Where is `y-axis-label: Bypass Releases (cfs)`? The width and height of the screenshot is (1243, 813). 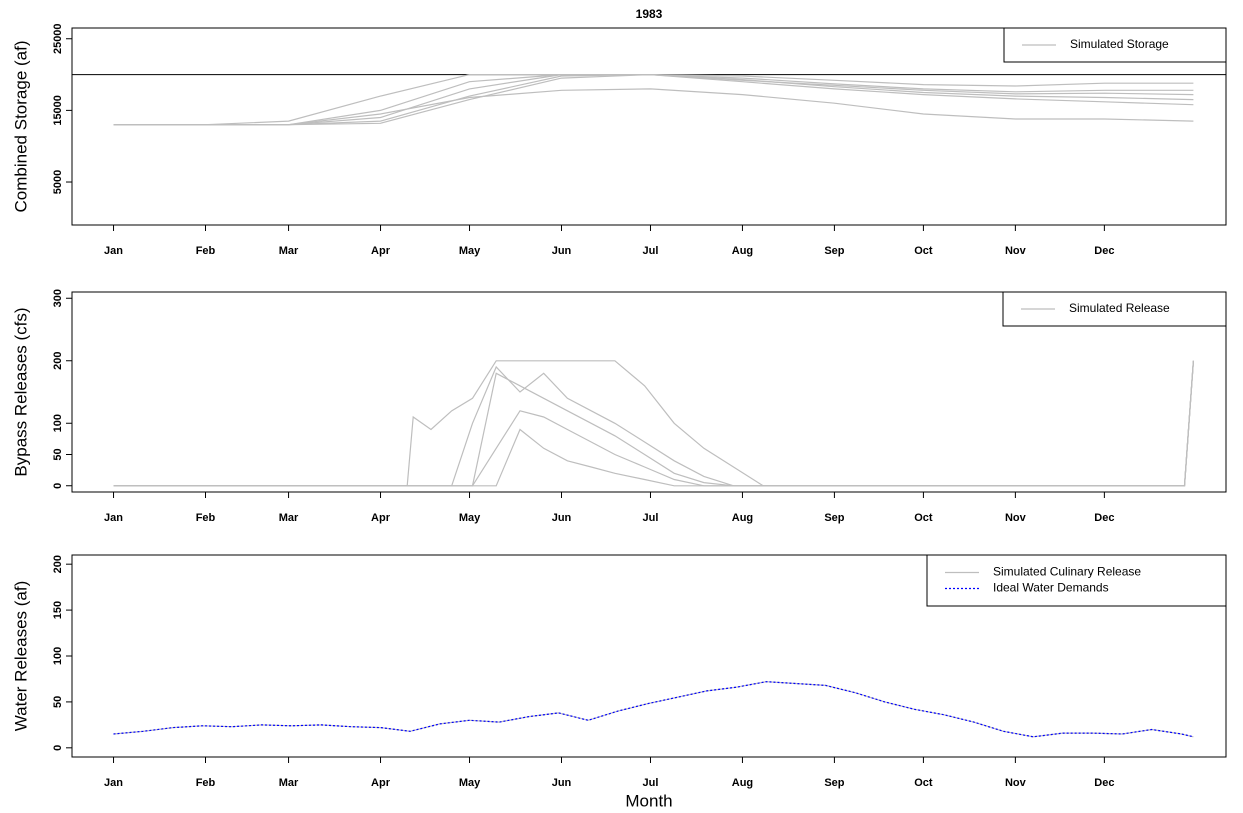
y-axis-label: Bypass Releases (cfs) is located at coordinates (20, 391).